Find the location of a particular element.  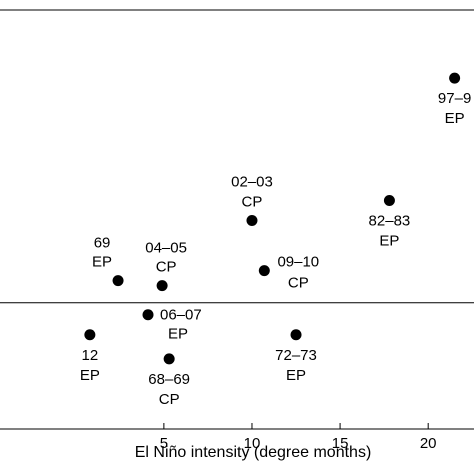

x-tick-label: 20 is located at coordinates (428, 443).